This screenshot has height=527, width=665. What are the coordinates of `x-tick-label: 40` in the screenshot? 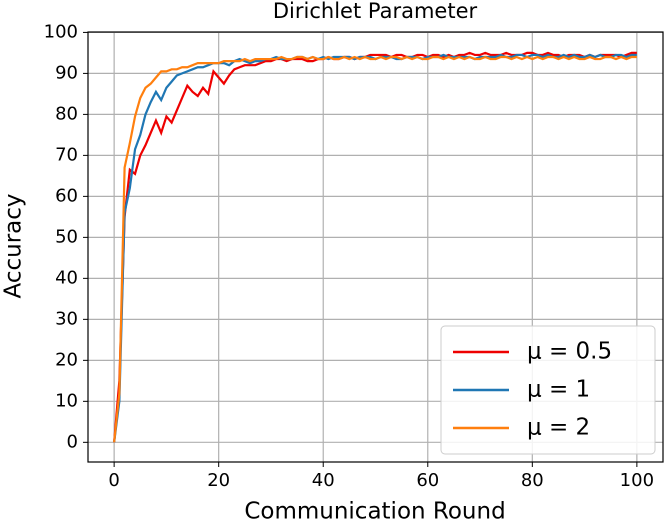 It's located at (323, 480).